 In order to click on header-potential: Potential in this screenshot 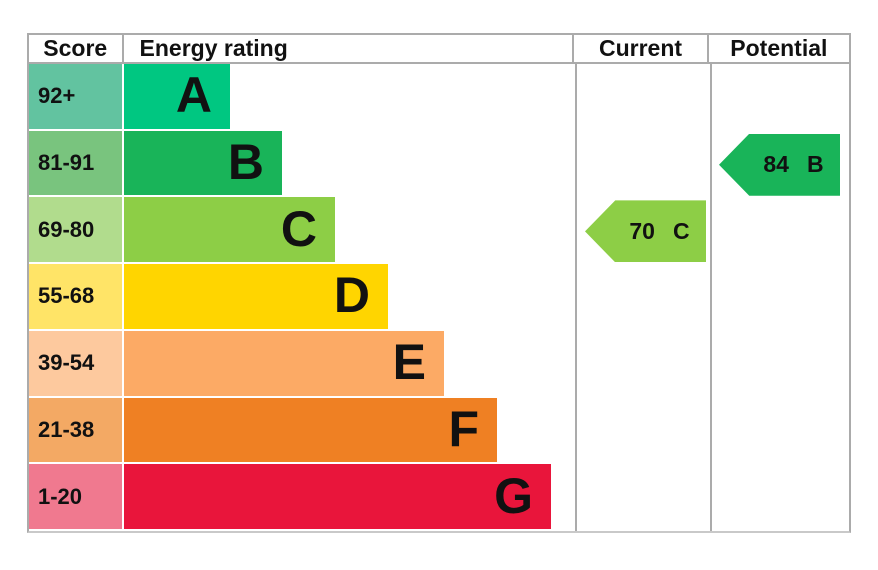, I will do `click(779, 48)`.